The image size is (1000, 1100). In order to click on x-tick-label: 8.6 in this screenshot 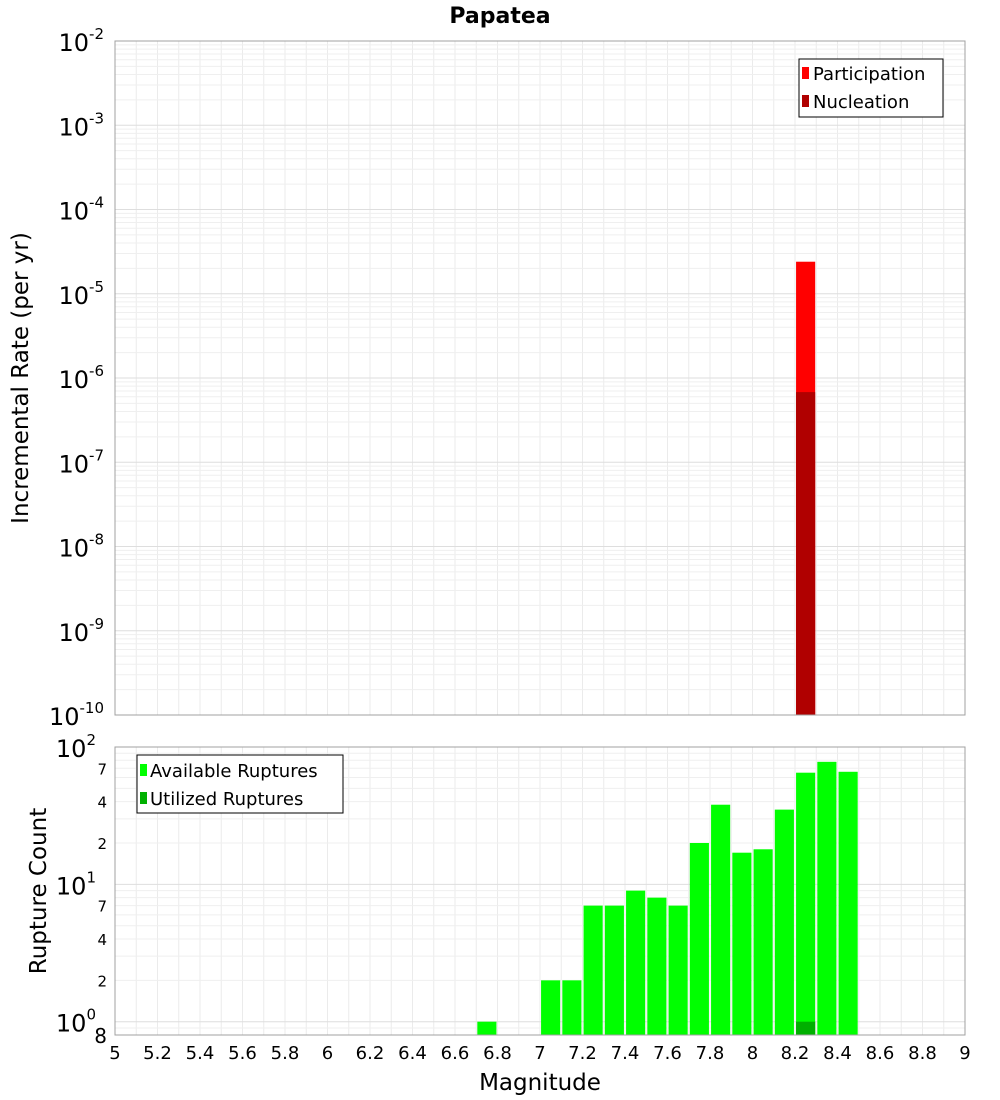, I will do `click(880, 1053)`.